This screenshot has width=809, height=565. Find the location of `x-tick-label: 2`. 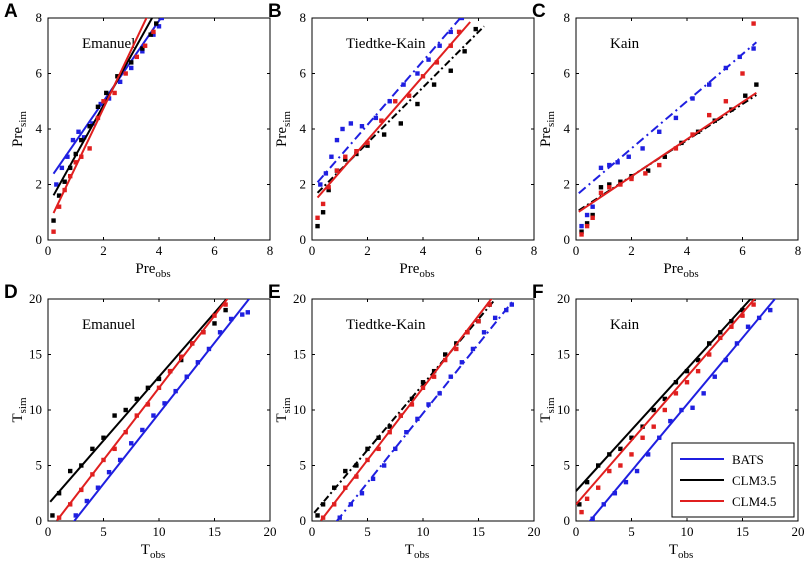

x-tick-label: 2 is located at coordinates (367, 250).